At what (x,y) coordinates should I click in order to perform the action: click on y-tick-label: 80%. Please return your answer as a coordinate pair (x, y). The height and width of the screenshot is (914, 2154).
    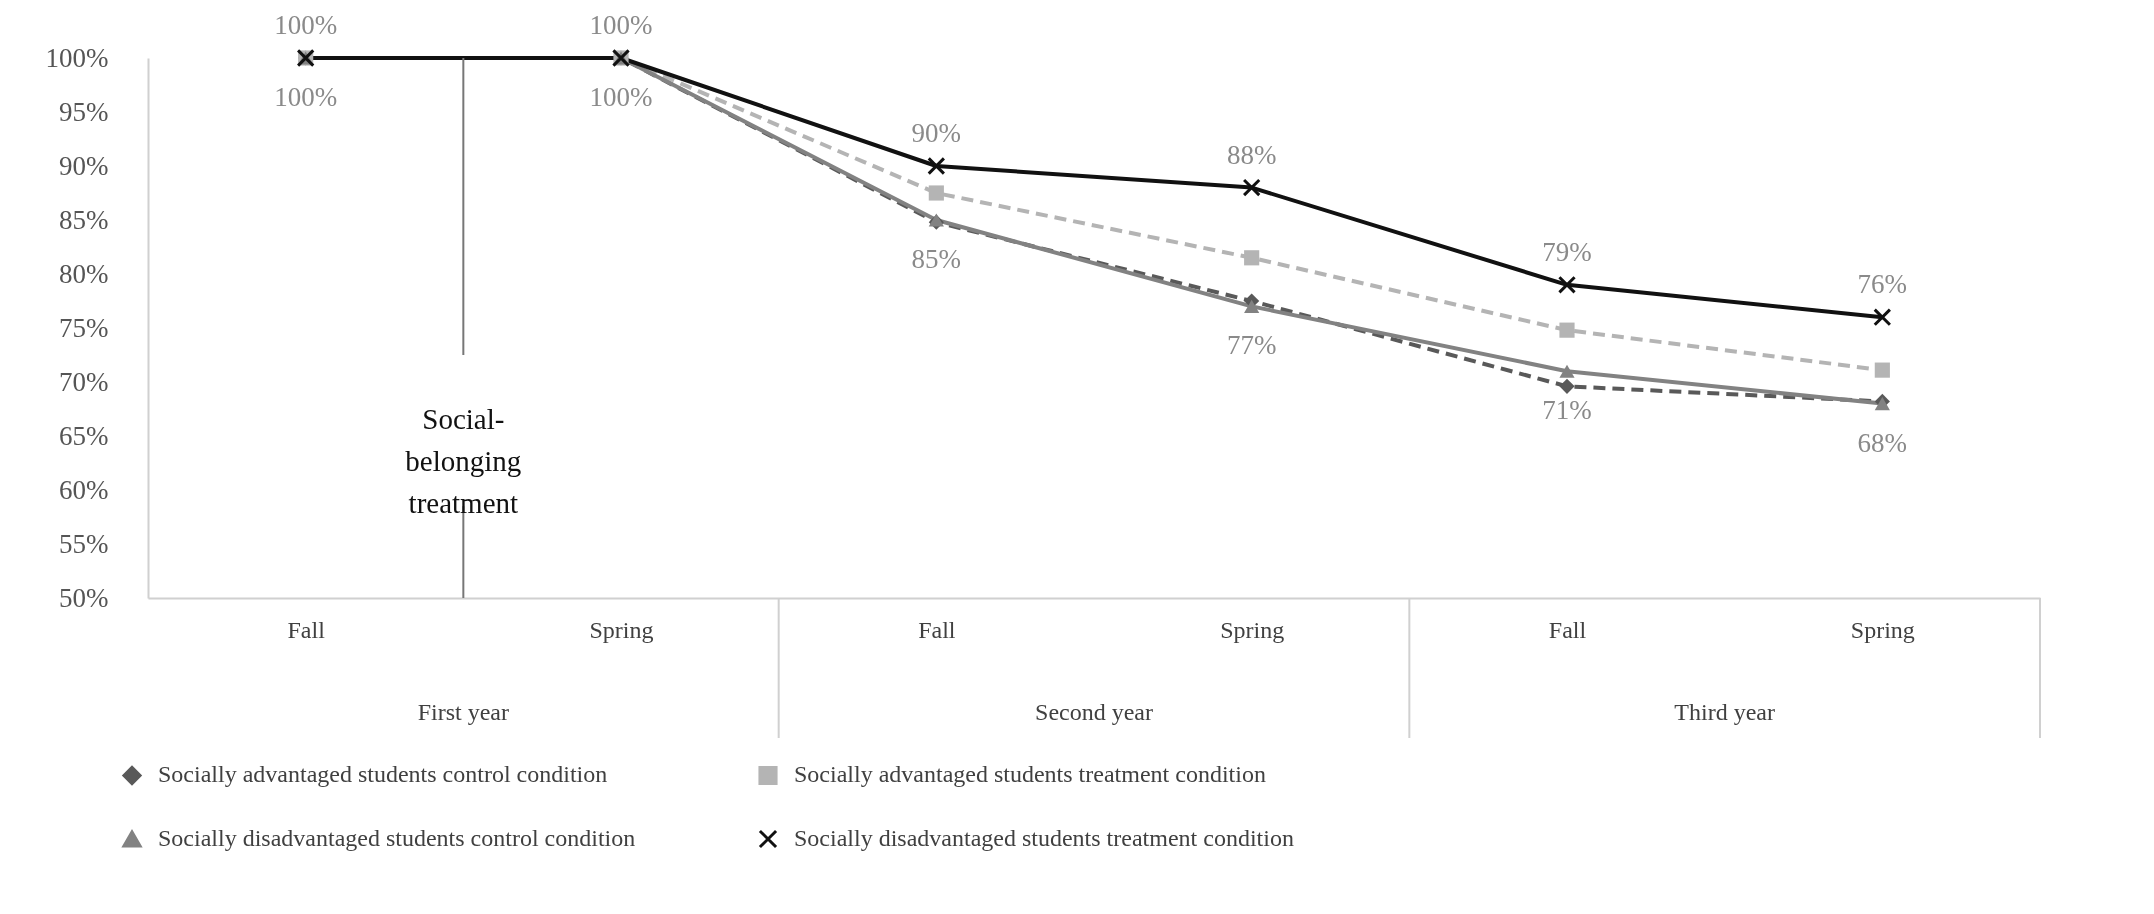
    Looking at the image, I should click on (84, 273).